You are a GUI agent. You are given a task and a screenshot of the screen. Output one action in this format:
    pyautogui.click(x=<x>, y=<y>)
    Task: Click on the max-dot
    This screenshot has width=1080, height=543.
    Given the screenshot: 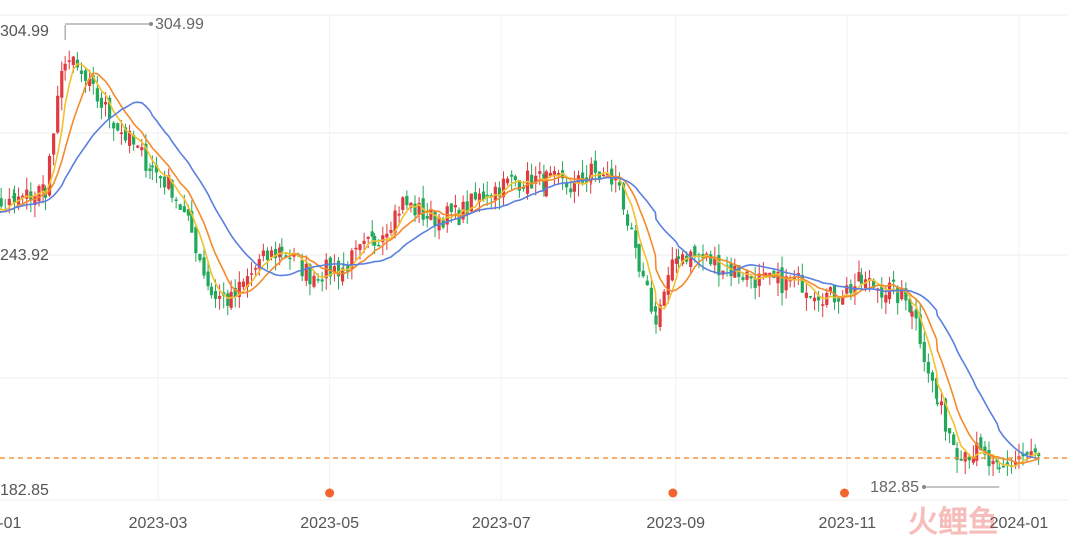 What is the action you would take?
    pyautogui.click(x=151, y=24)
    